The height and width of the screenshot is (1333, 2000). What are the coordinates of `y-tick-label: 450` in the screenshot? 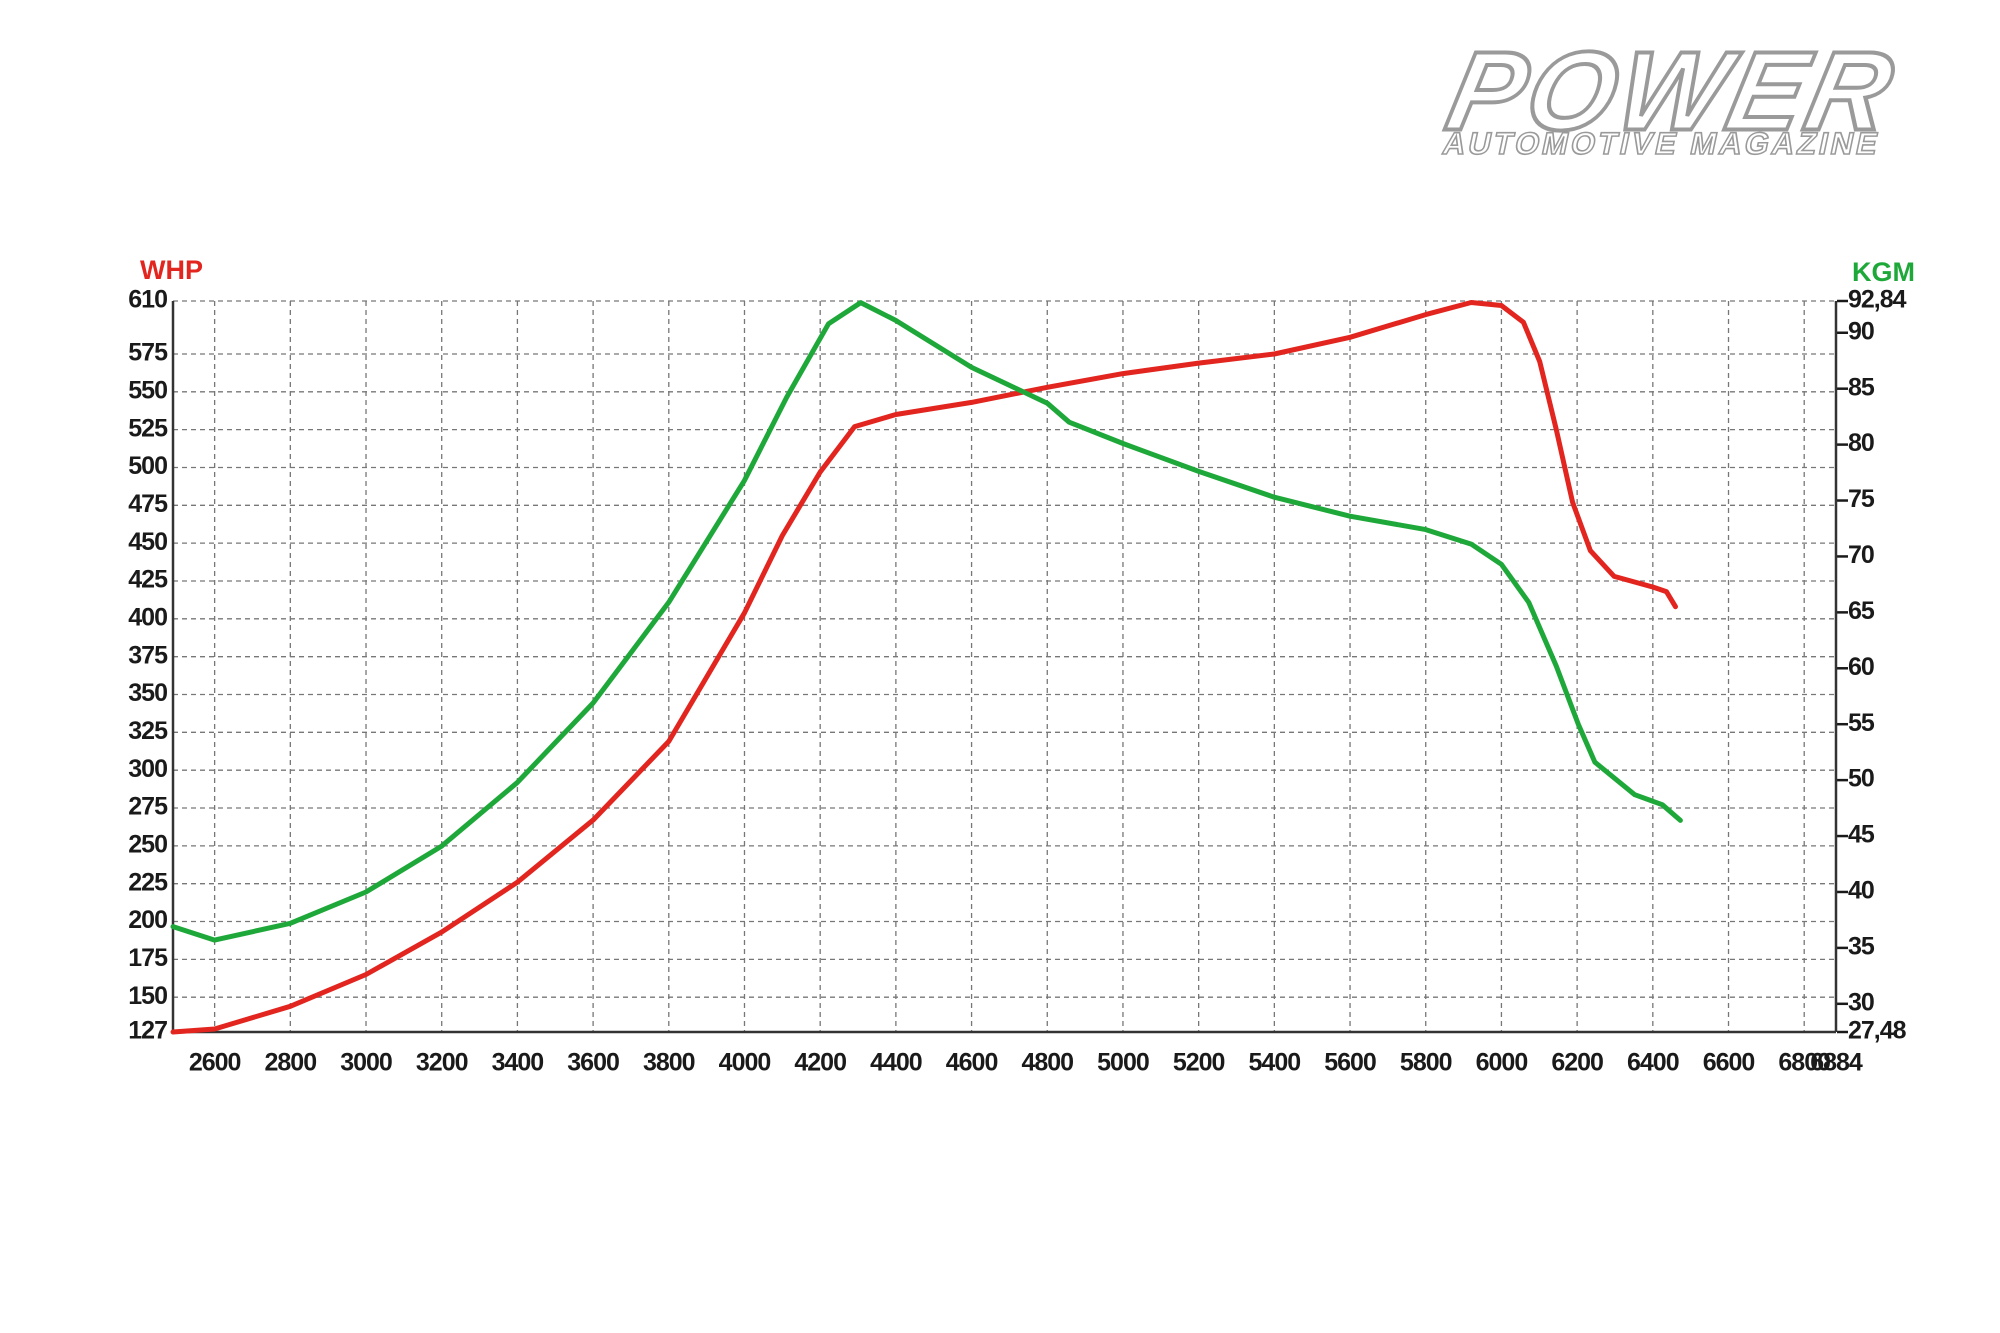 It's located at (147, 542).